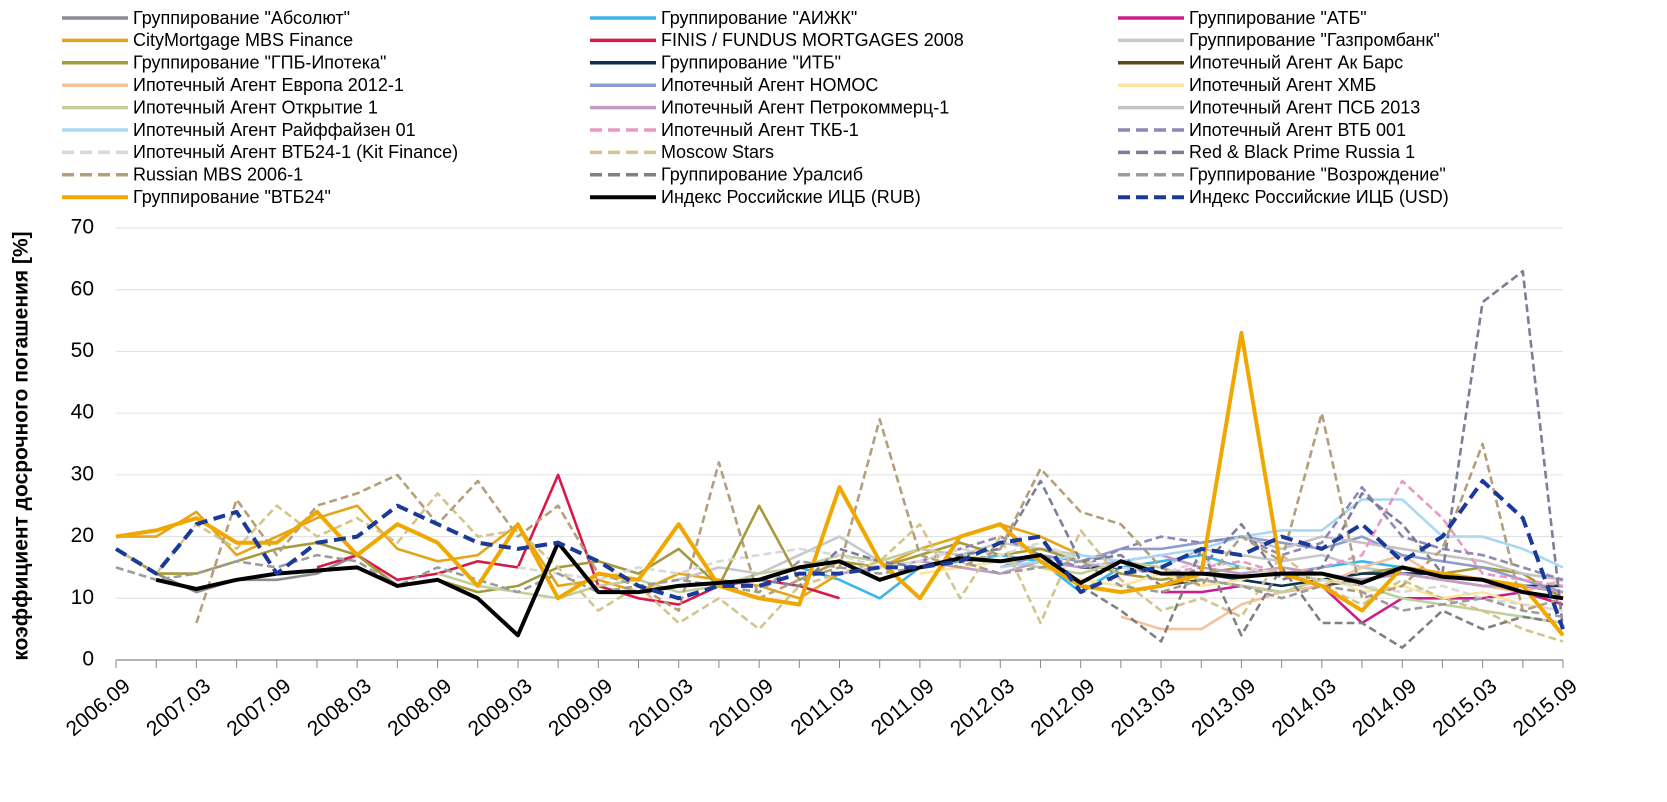 This screenshot has width=1667, height=802. What do you see at coordinates (259, 63) in the screenshot?
I see `legend-label: Группирование "ГПБ-Ипотека"` at bounding box center [259, 63].